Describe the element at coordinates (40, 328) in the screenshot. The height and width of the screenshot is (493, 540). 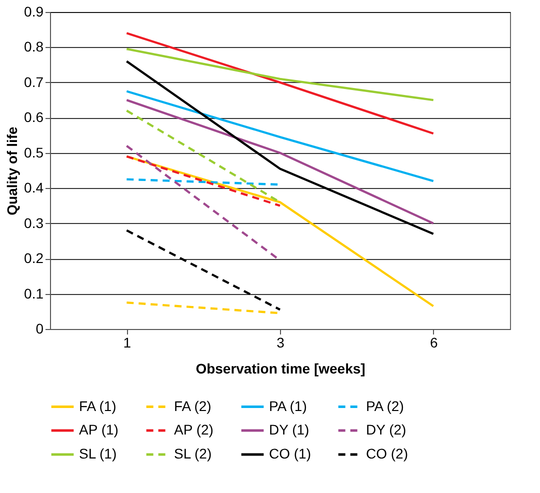
I see `y-tick-label: 0` at that location.